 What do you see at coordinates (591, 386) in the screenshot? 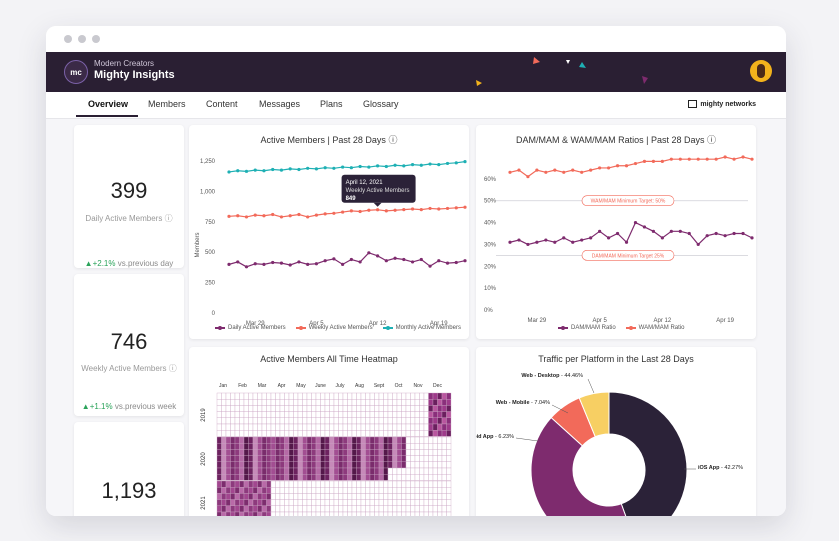
I see `donut-leader` at bounding box center [591, 386].